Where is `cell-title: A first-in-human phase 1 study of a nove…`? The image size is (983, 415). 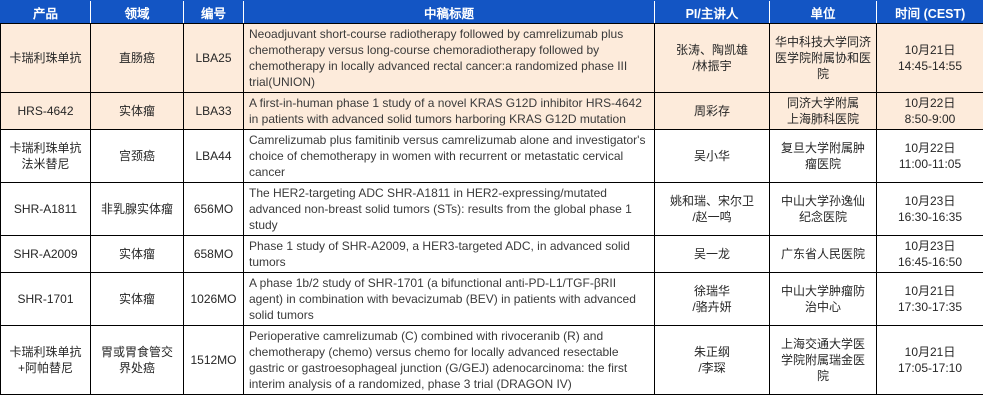
cell-title: A first-in-human phase 1 study of a nove… is located at coordinates (449, 111).